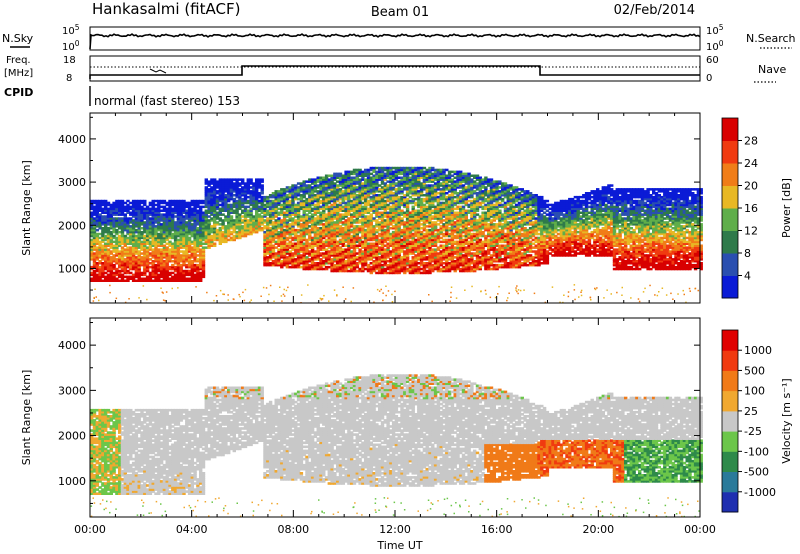 The width and height of the screenshot is (800, 554). Describe the element at coordinates (18, 38) in the screenshot. I see `nsky-label: N.Sky` at that location.